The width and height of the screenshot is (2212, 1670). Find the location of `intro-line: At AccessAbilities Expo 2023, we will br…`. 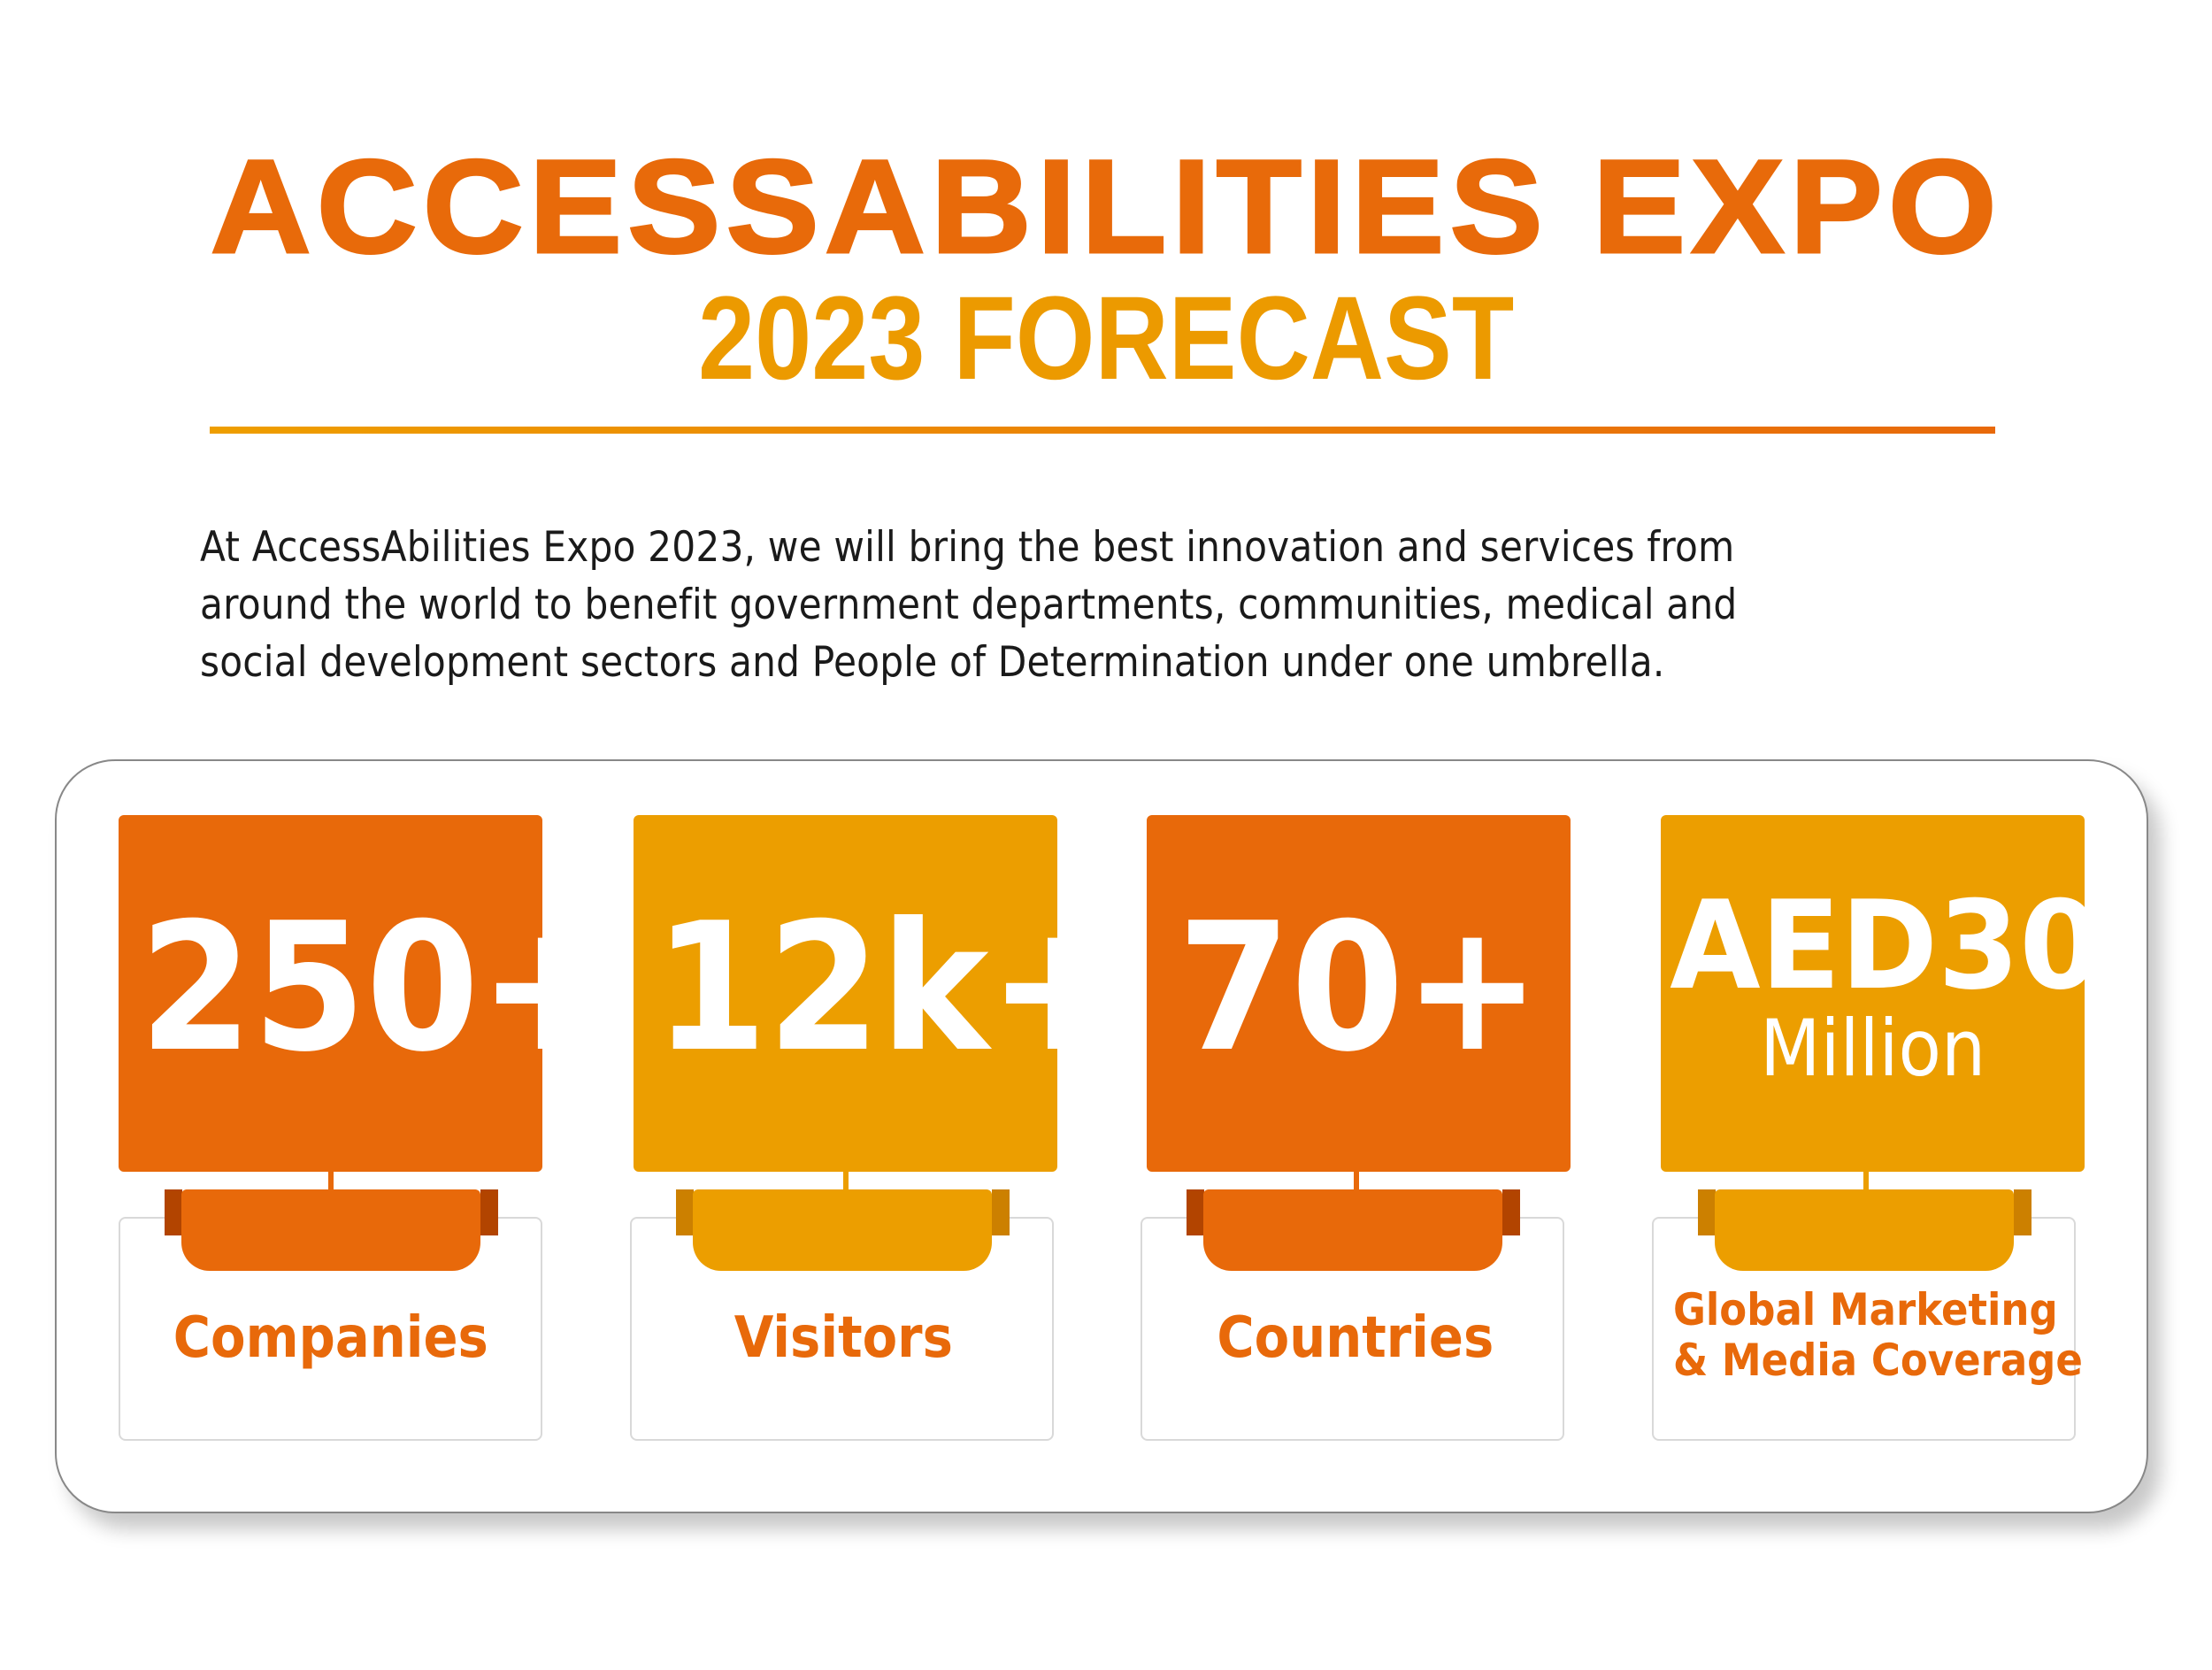

intro-line: At AccessAbilities Expo 2023, we will br… is located at coordinates (968, 547).